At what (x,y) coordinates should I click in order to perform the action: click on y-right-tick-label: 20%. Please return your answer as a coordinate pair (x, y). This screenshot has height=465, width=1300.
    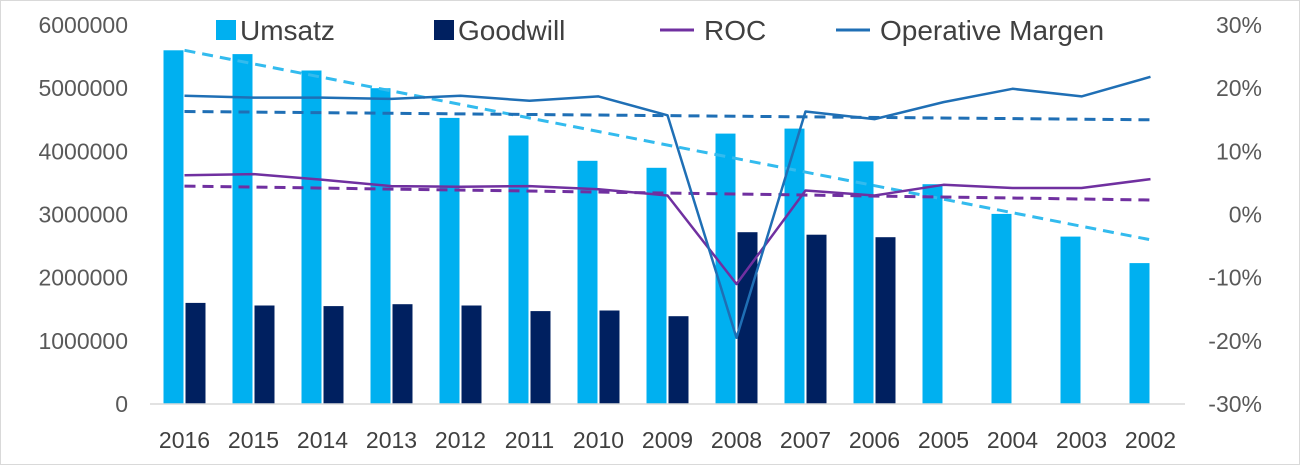
    Looking at the image, I should click on (1239, 88).